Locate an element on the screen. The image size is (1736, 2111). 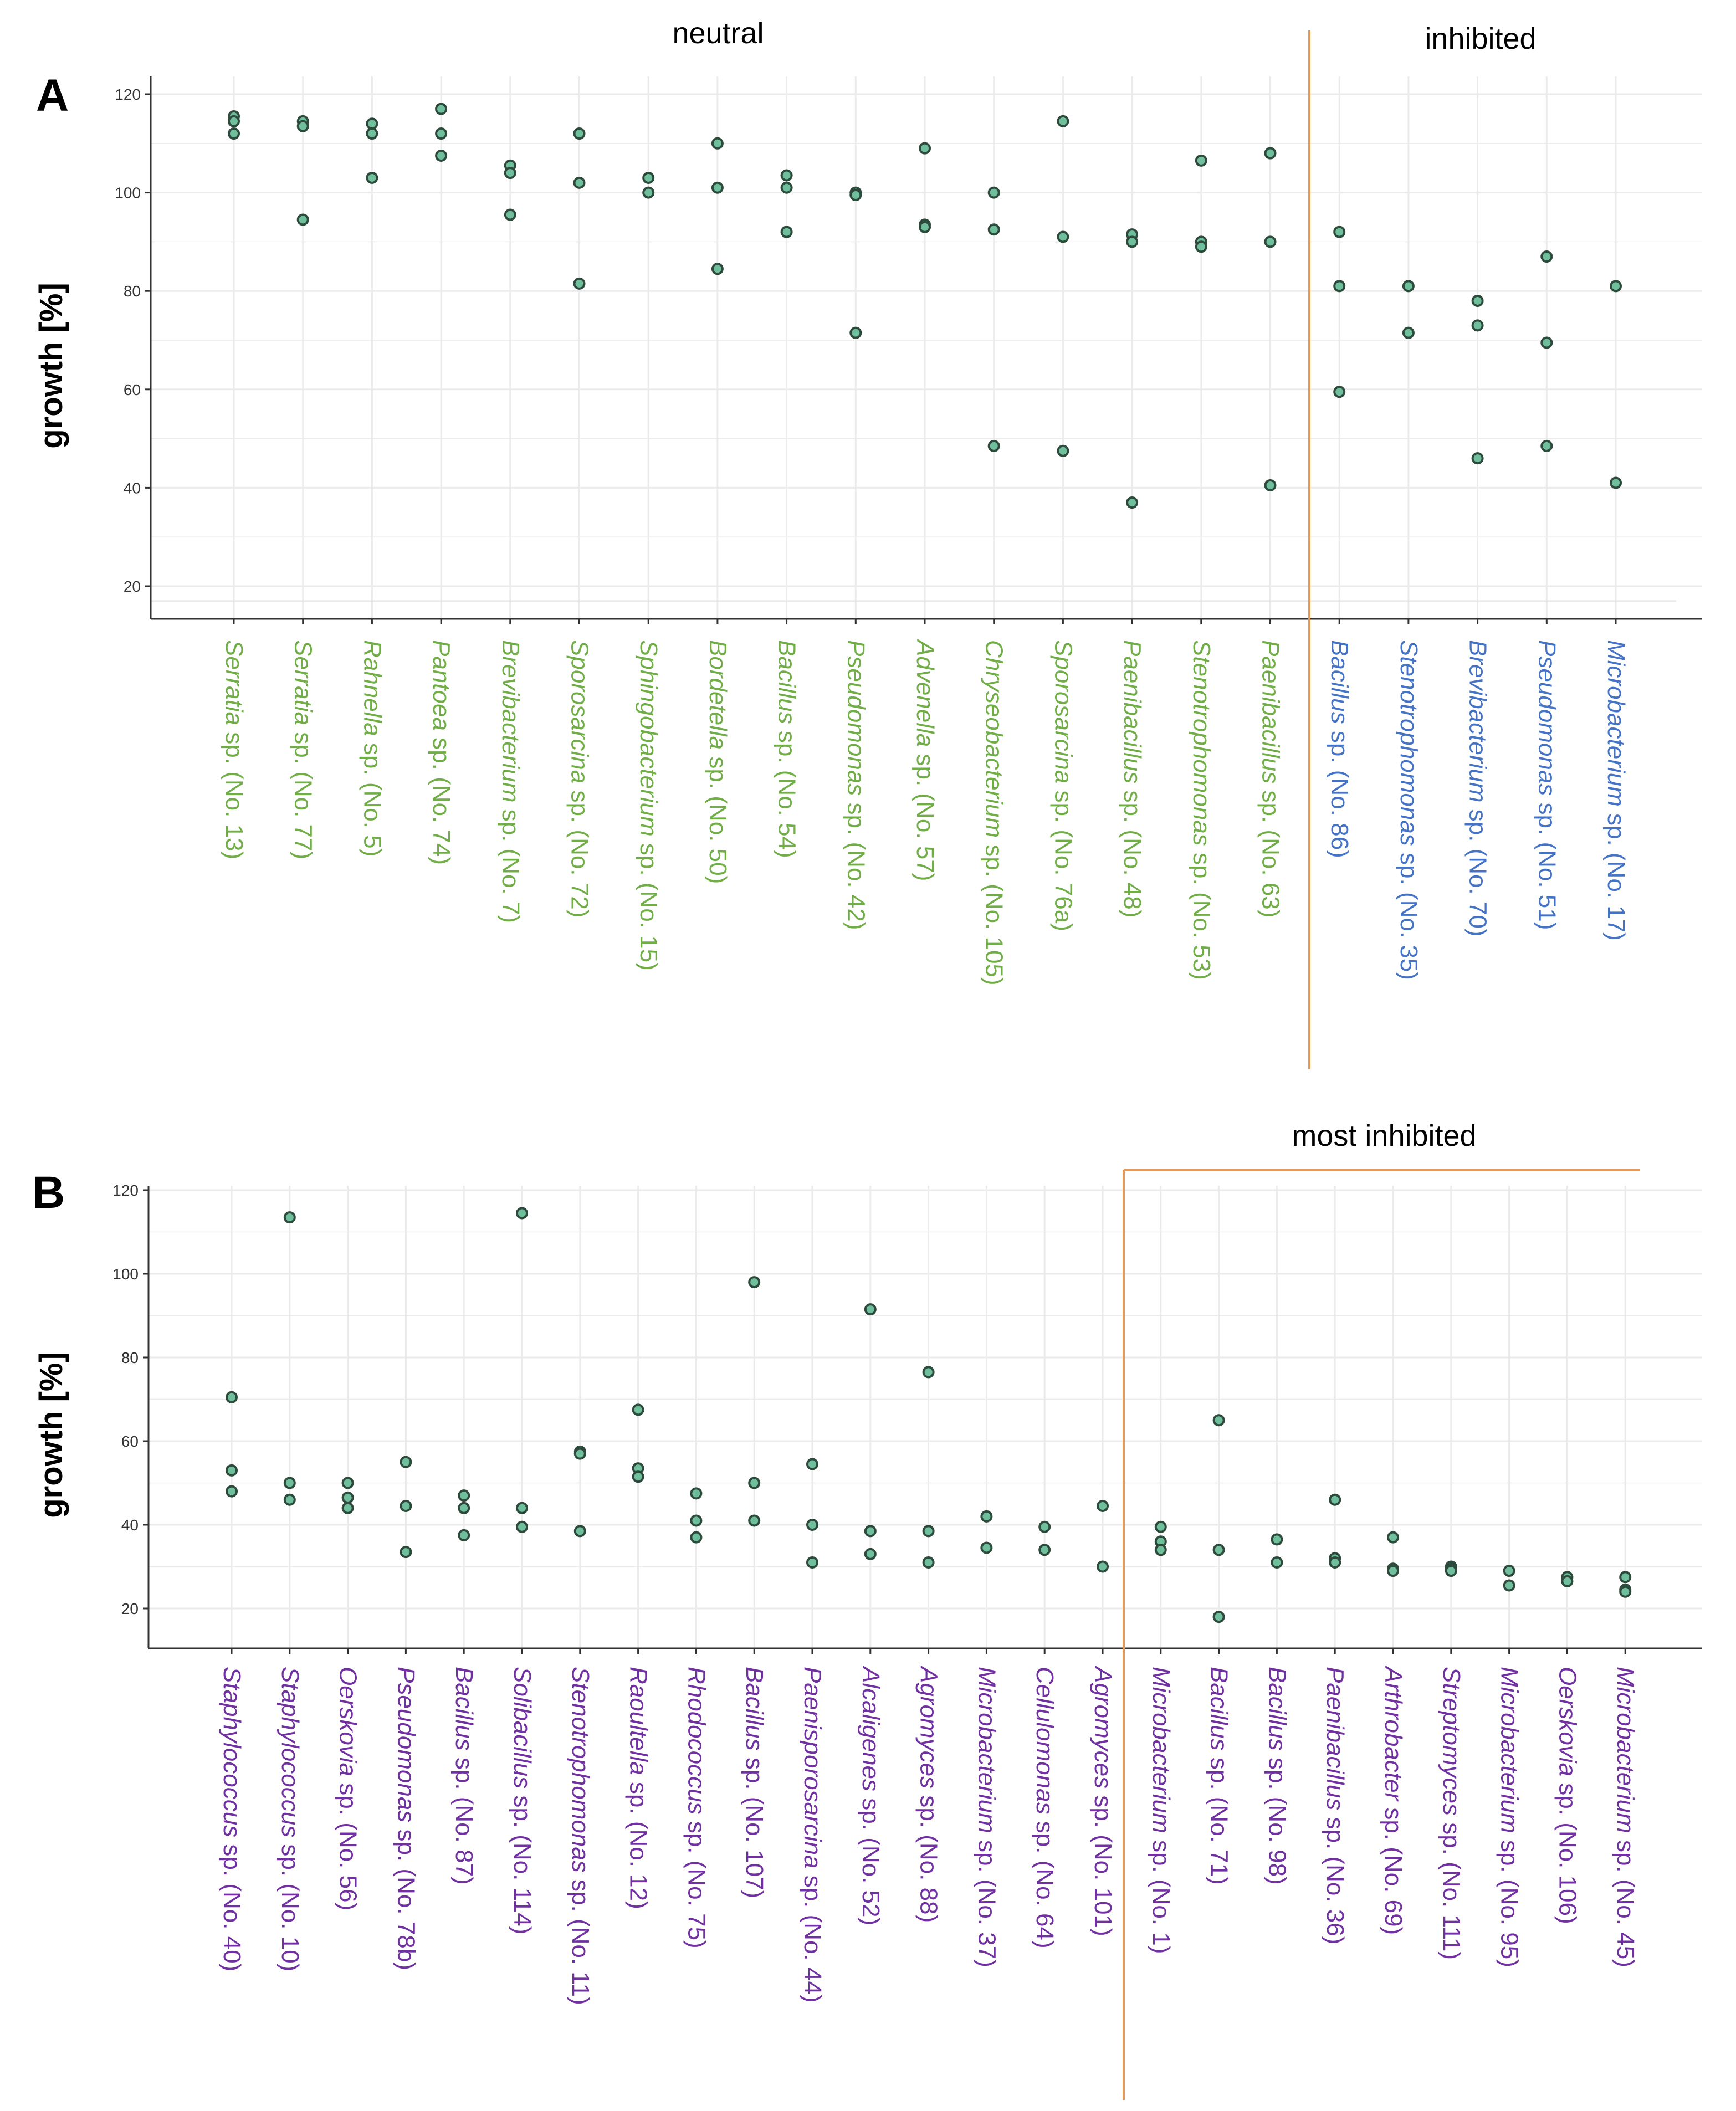
category-label: Brevibacterium sp. (No. 70) is located at coordinates (1478, 788).